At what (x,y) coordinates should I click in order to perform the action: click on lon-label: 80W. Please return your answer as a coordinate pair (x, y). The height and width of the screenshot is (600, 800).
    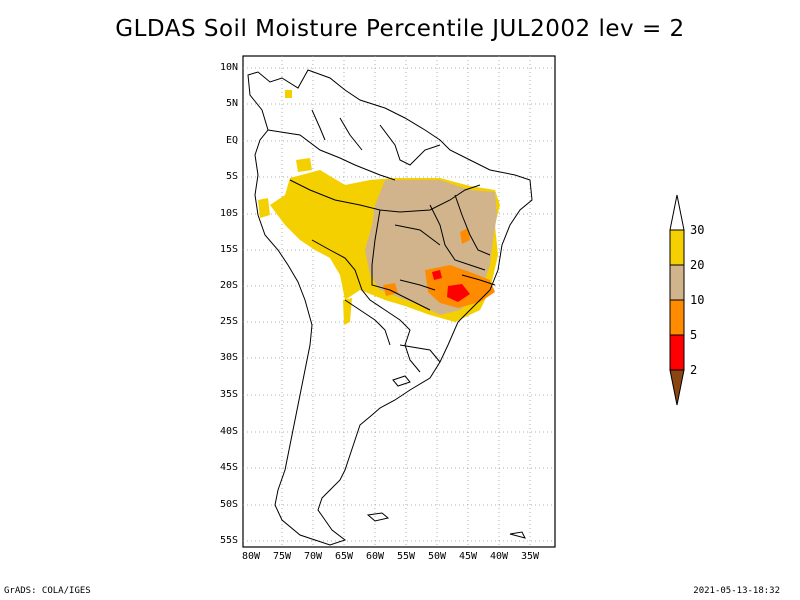
    Looking at the image, I should click on (251, 556).